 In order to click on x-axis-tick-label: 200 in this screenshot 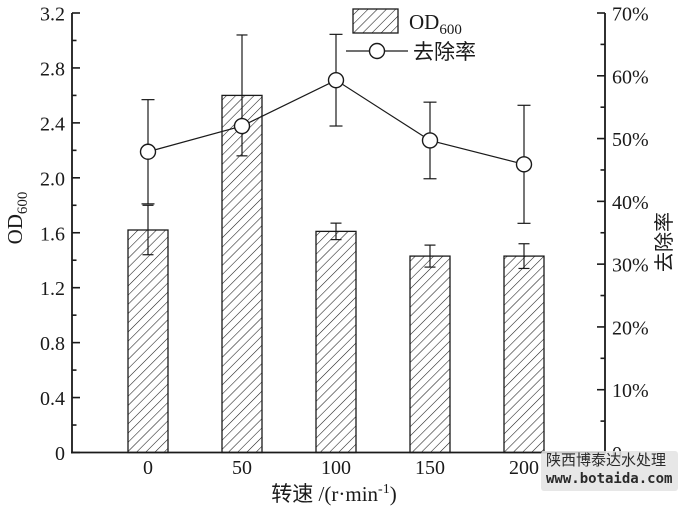, I will do `click(524, 468)`.